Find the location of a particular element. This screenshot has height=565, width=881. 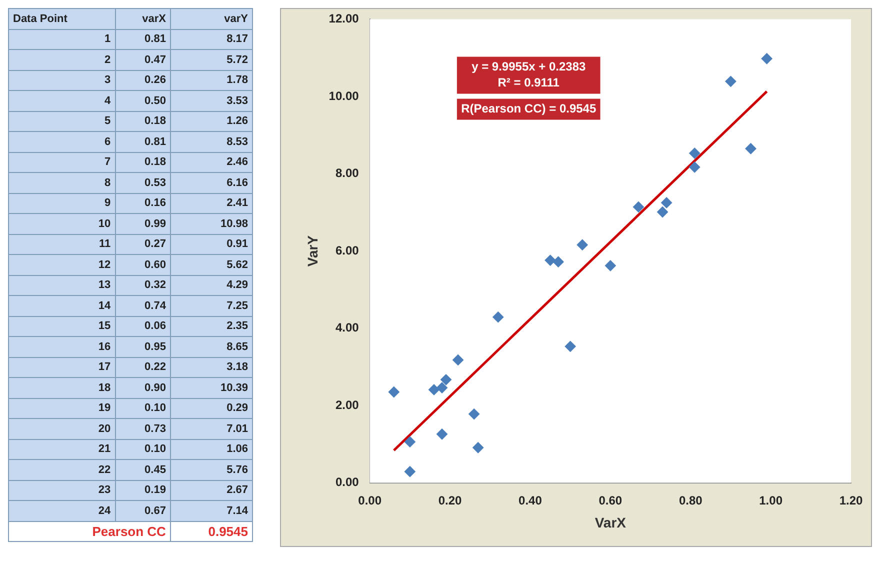

y-tick-label: 22 is located at coordinates (62, 470).